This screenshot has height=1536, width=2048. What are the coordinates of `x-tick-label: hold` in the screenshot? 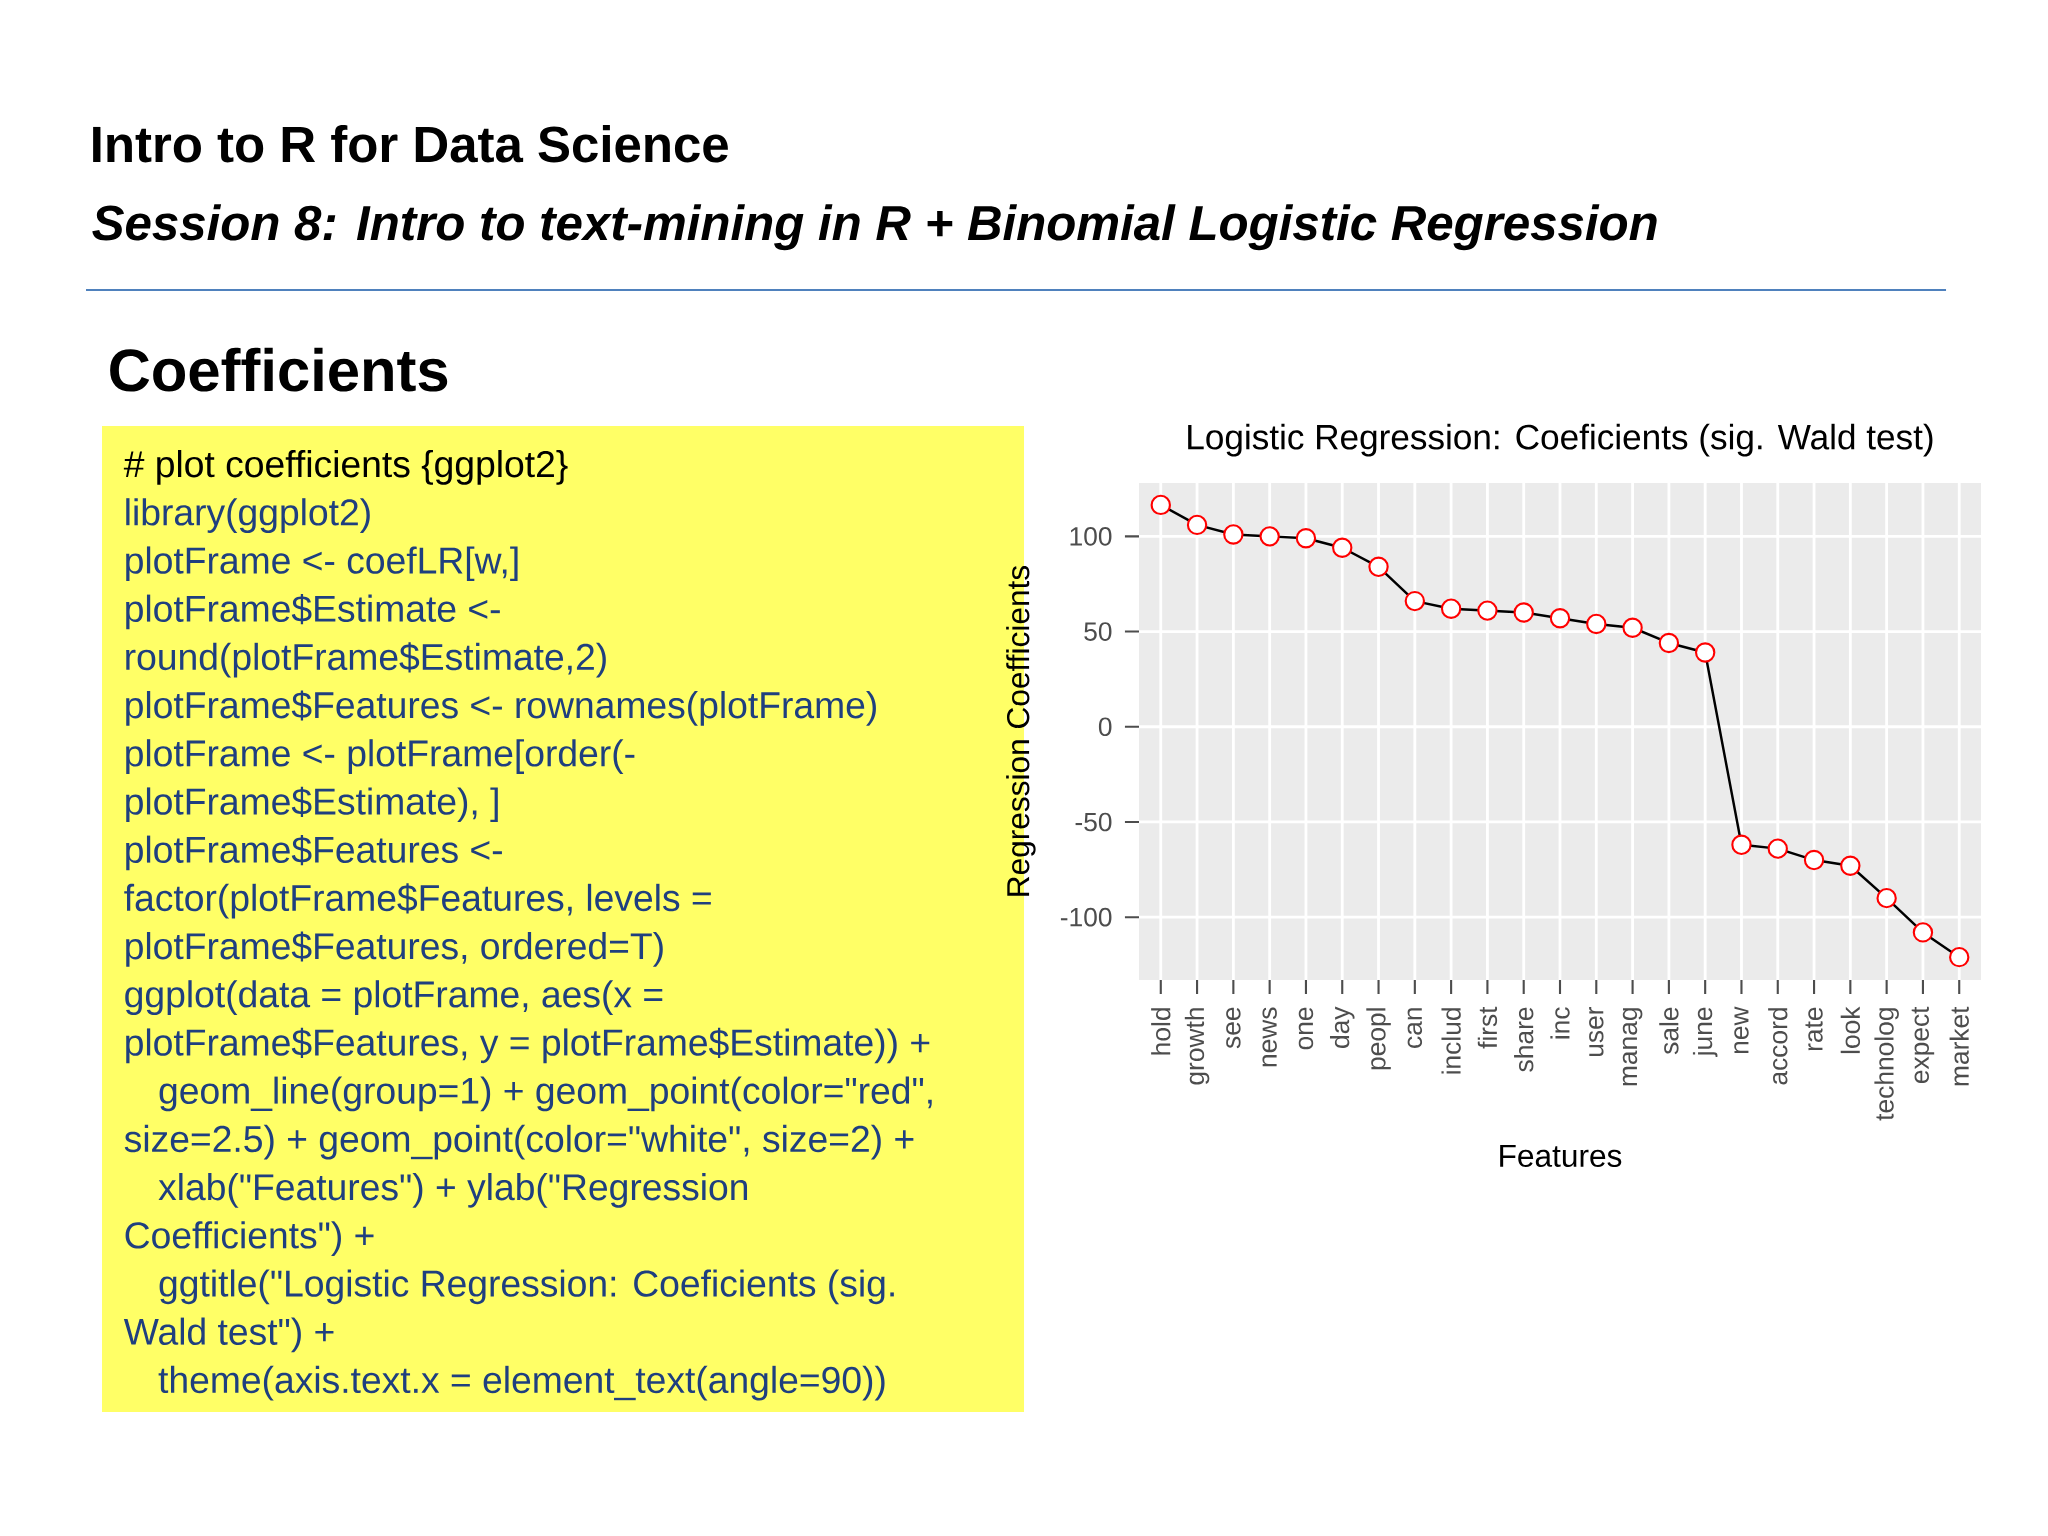 It's located at (1161, 1031).